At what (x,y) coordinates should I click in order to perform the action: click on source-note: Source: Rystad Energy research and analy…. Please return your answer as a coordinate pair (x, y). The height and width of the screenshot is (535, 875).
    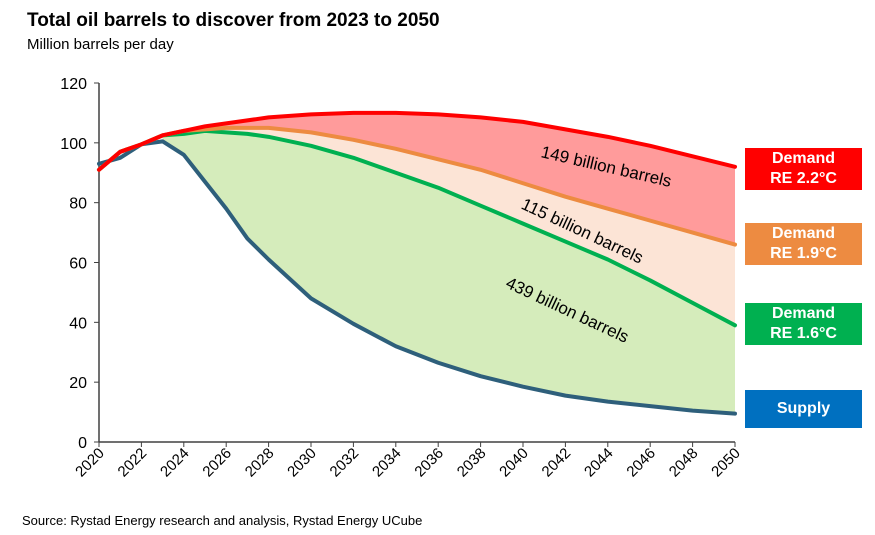
    Looking at the image, I should click on (222, 520).